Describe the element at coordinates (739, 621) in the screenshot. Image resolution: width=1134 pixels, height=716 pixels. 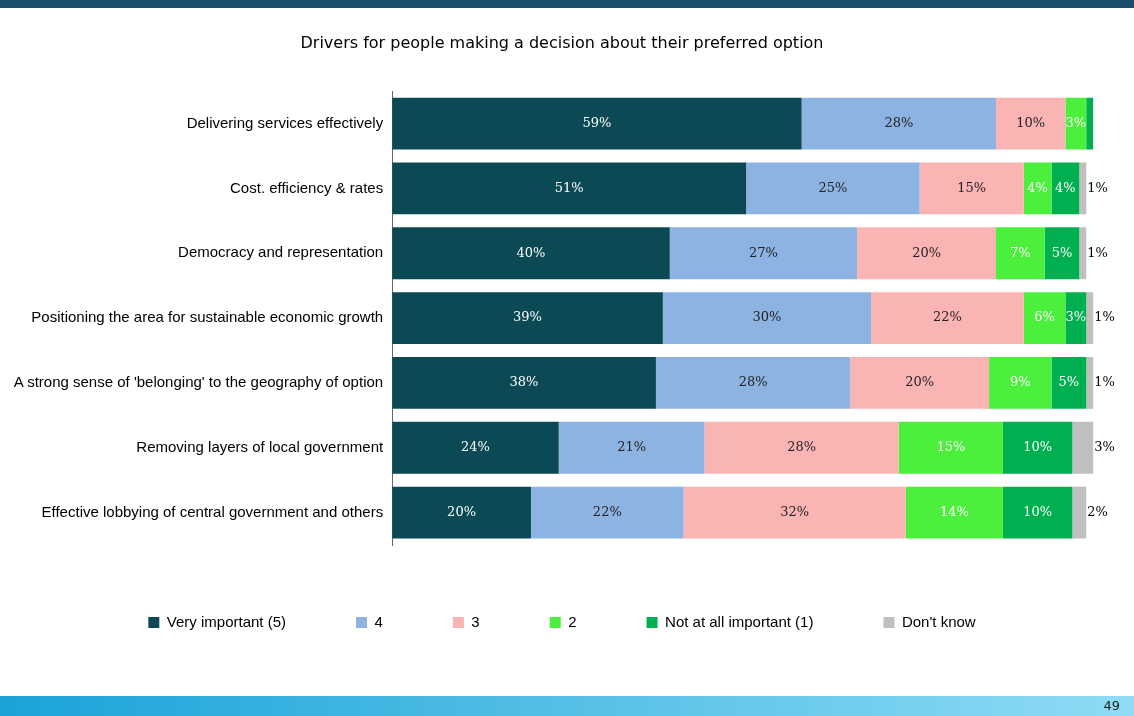
I see `legend-label: Not at all important (1)` at that location.